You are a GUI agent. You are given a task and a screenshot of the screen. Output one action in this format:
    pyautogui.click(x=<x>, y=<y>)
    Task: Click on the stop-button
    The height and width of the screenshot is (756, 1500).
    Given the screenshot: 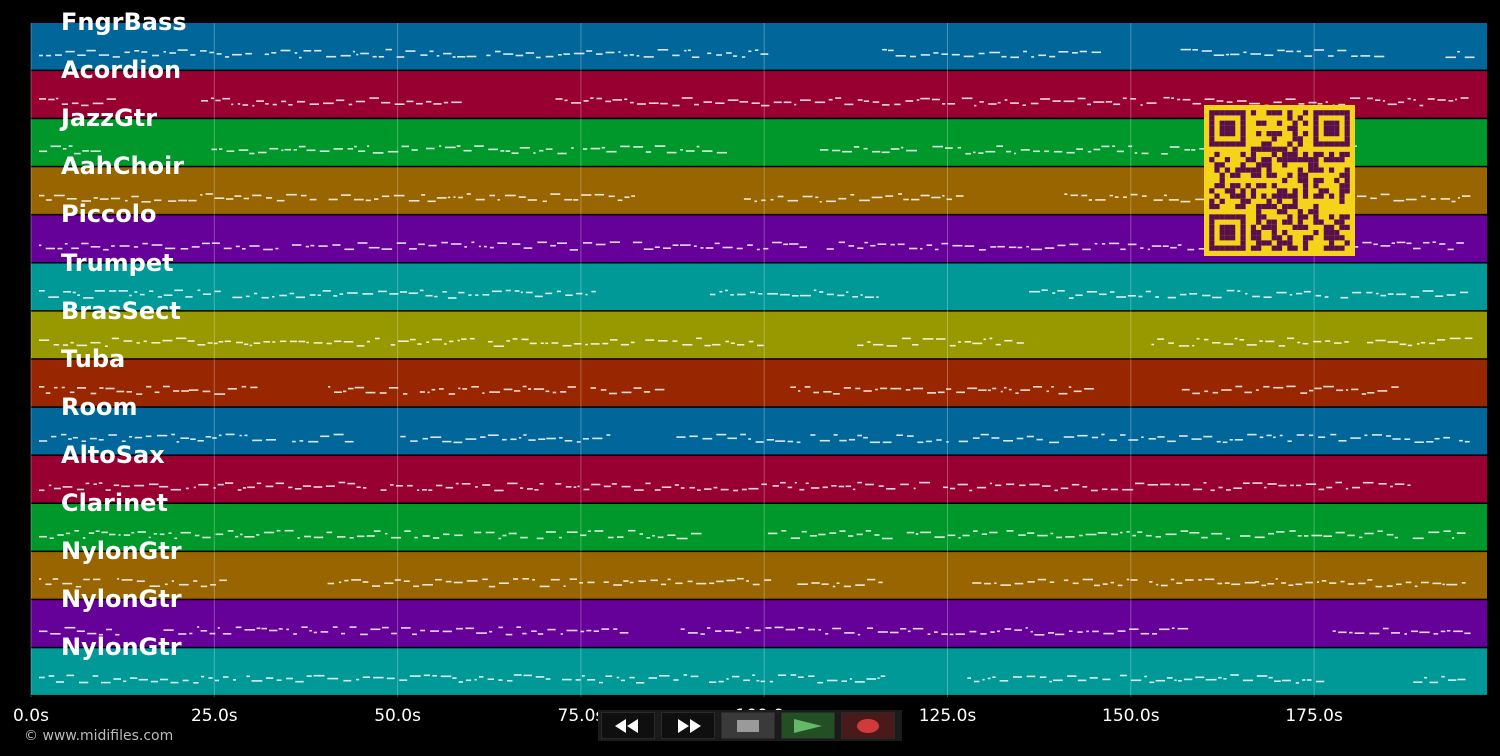 What is the action you would take?
    pyautogui.click(x=748, y=725)
    